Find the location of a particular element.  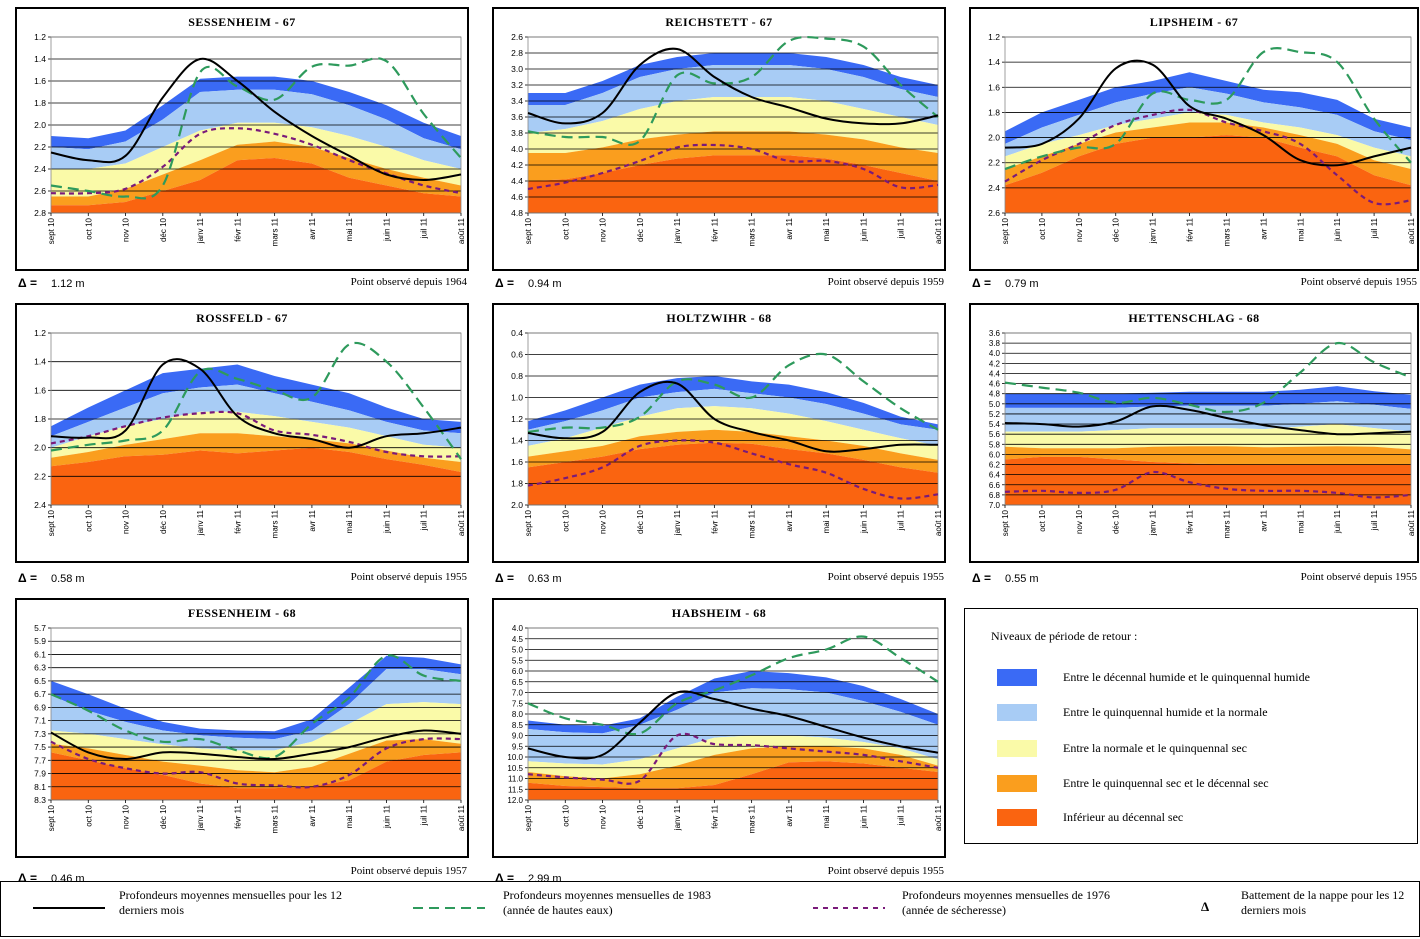

chart-title: LIPSHEIM - 67 is located at coordinates (1194, 22).